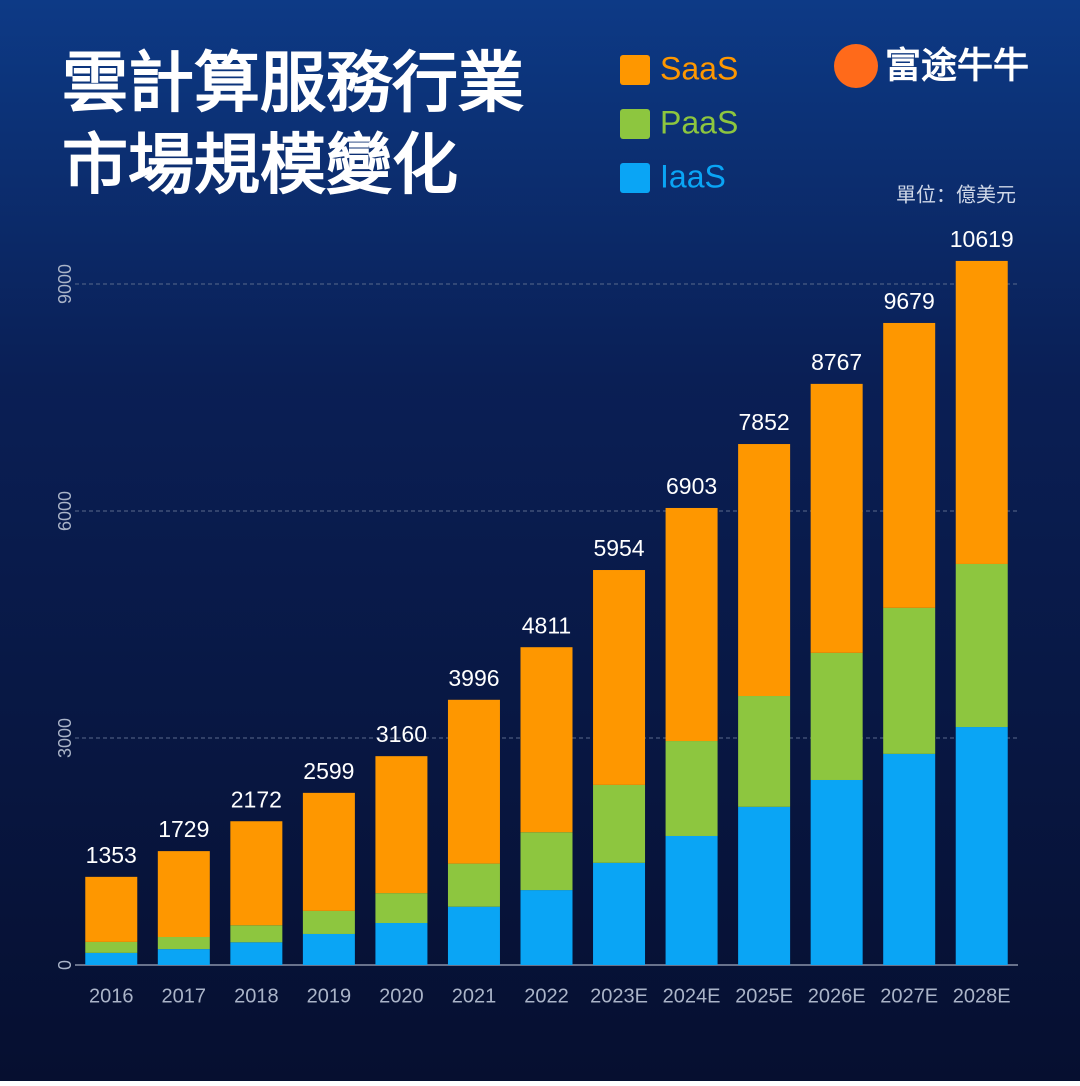 Image resolution: width=1080 pixels, height=1086 pixels. I want to click on x-tick-label: 2026E, so click(837, 996).